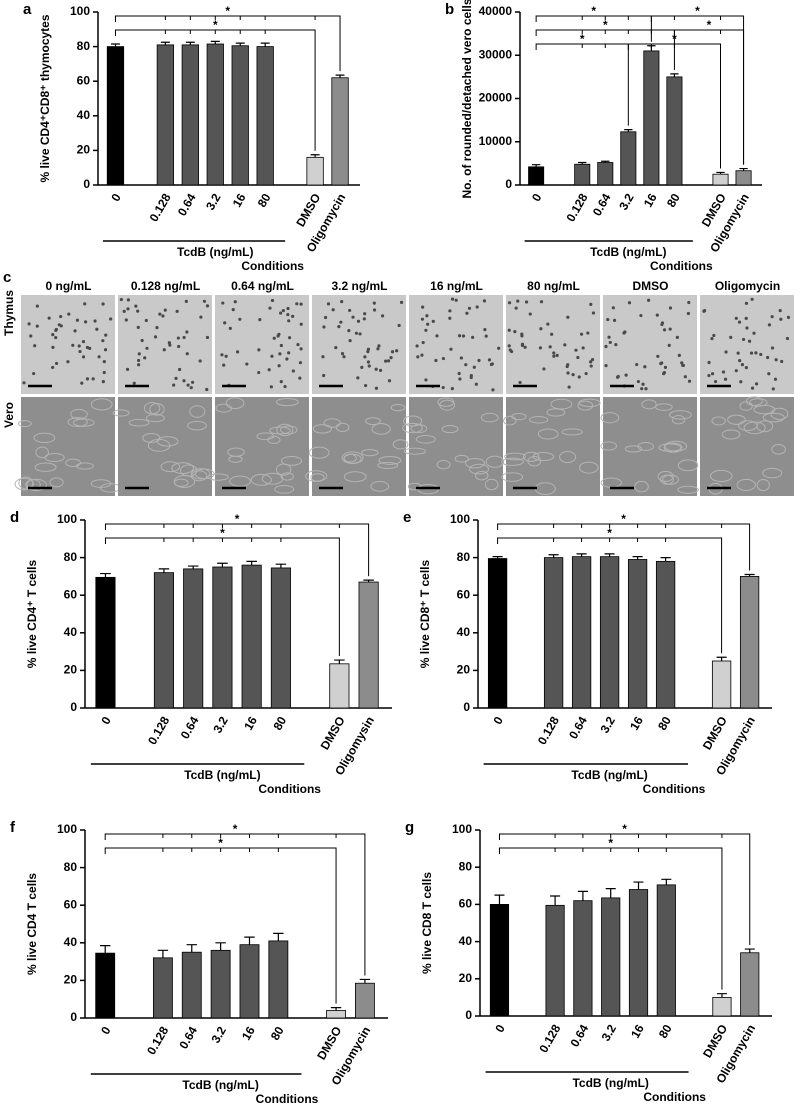 This screenshot has width=800, height=1109. Describe the element at coordinates (715, 1041) in the screenshot. I see `x-tick-label: DMSO` at that location.